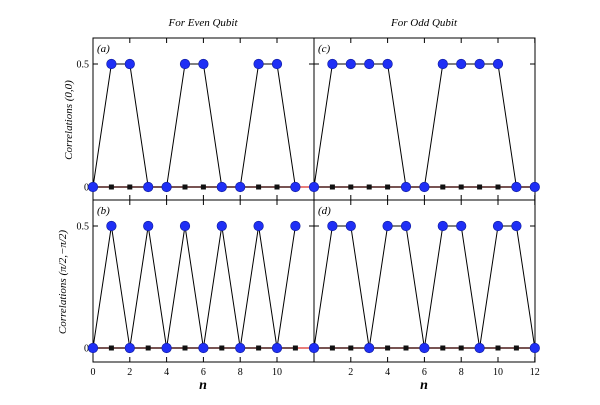 This screenshot has width=600, height=405. Describe the element at coordinates (424, 23) in the screenshot. I see `column-title-odd: For Odd Qubit` at that location.